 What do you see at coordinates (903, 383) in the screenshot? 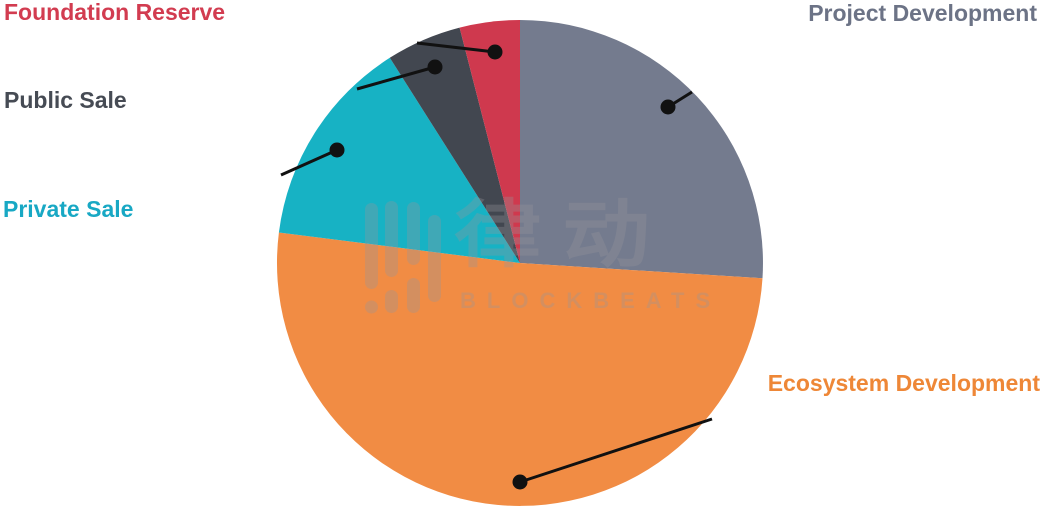
I see `label-ecosystem-development: Ecosystem Development` at bounding box center [903, 383].